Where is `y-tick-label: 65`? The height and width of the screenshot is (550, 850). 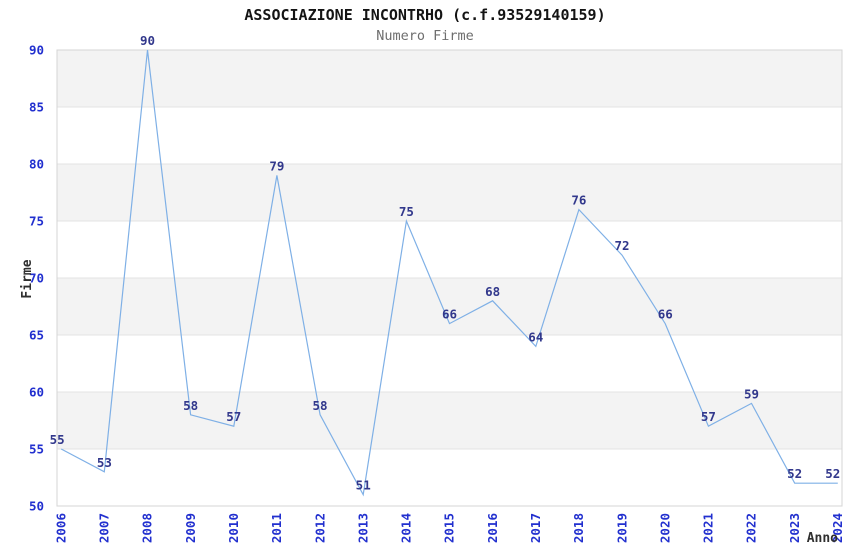 y-tick-label: 65 is located at coordinates (36, 335).